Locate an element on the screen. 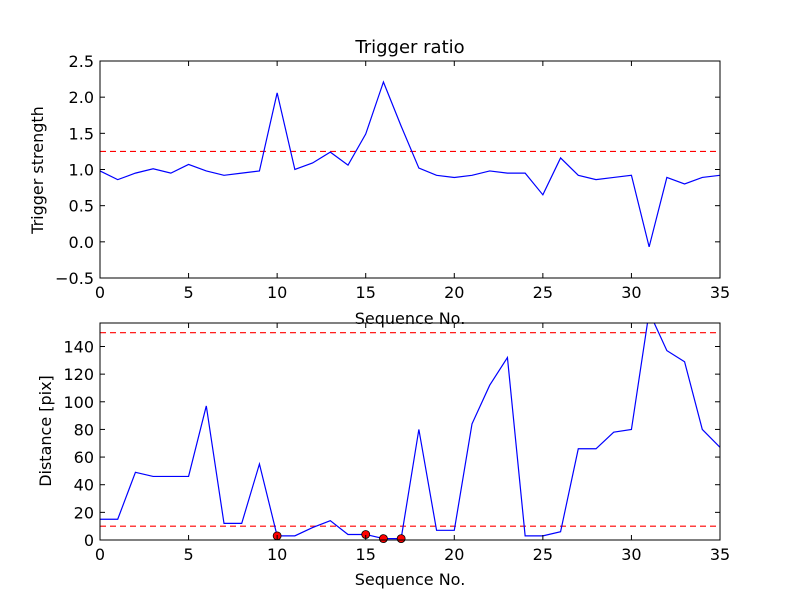 The width and height of the screenshot is (800, 600). y-tick-label: 2.0 is located at coordinates (81, 97).